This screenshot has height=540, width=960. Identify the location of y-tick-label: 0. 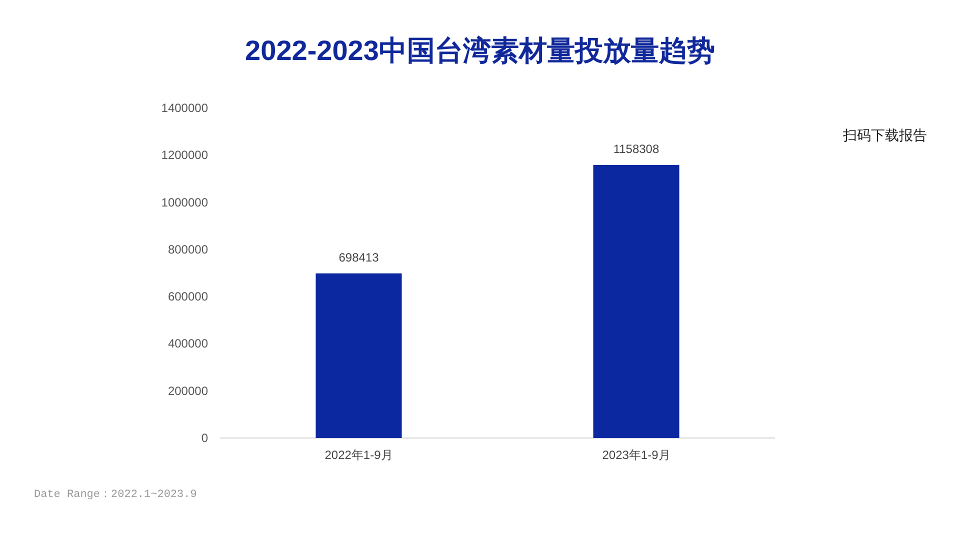
(204, 438).